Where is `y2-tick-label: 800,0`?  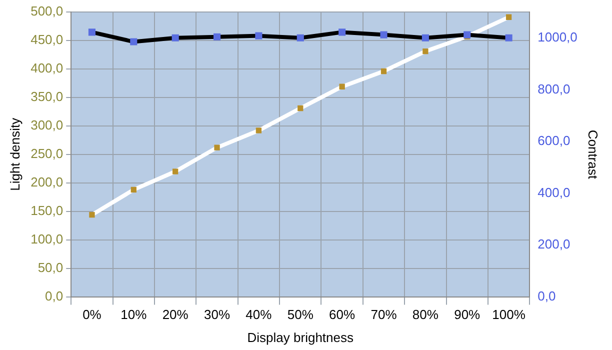 y2-tick-label: 800,0 is located at coordinates (554, 88).